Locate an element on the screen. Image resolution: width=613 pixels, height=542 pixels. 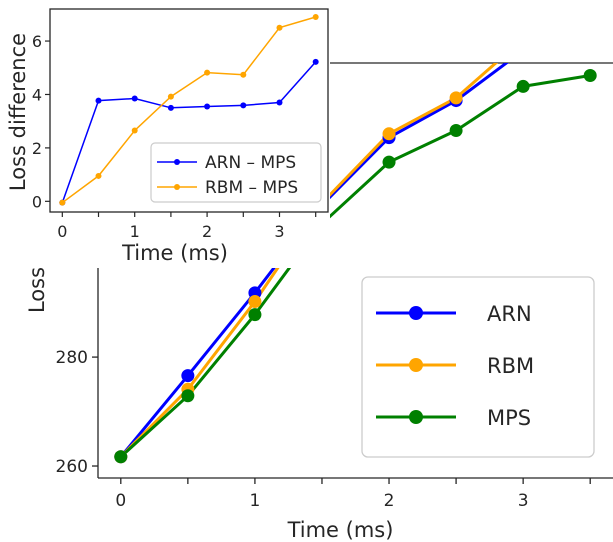
inset-legend-marker-rbm-mps is located at coordinates (177, 187).